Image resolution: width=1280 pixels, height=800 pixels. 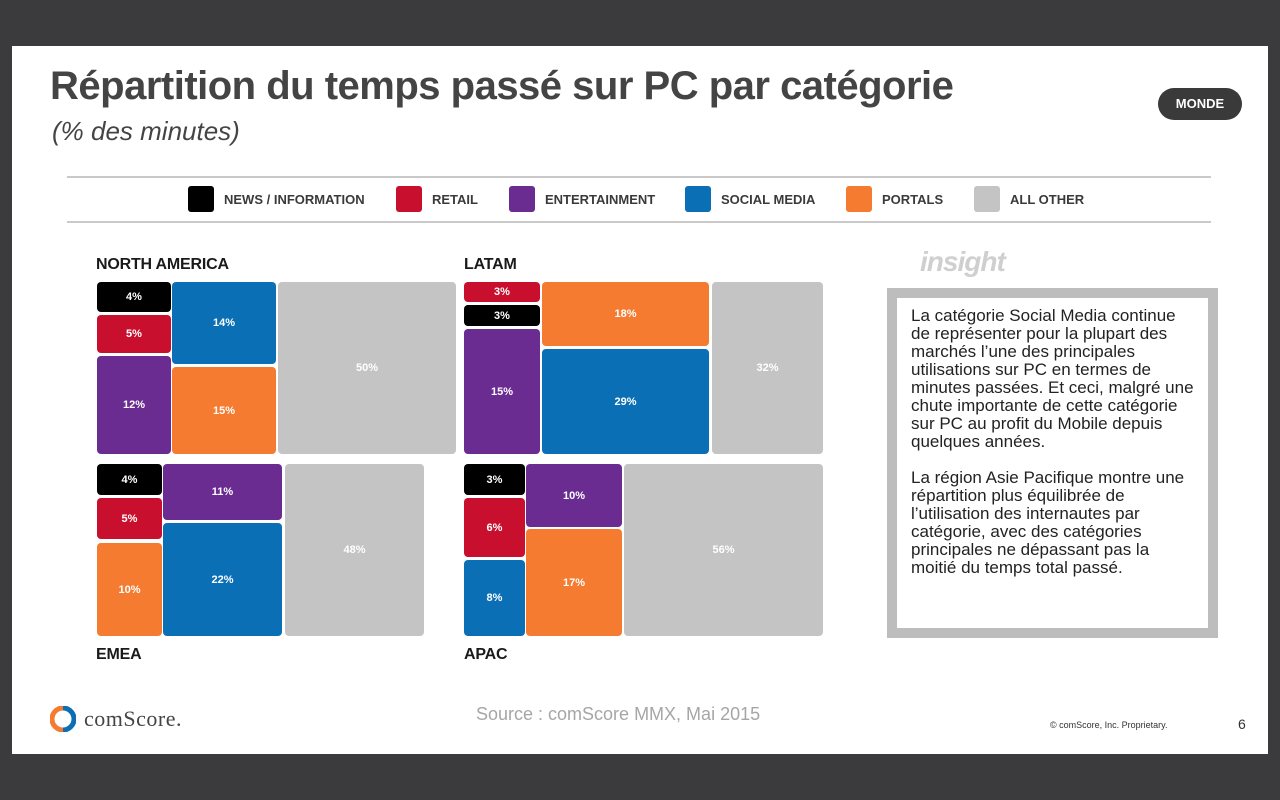 What do you see at coordinates (133, 718) in the screenshot?
I see `comscore-logo-text: comScore.` at bounding box center [133, 718].